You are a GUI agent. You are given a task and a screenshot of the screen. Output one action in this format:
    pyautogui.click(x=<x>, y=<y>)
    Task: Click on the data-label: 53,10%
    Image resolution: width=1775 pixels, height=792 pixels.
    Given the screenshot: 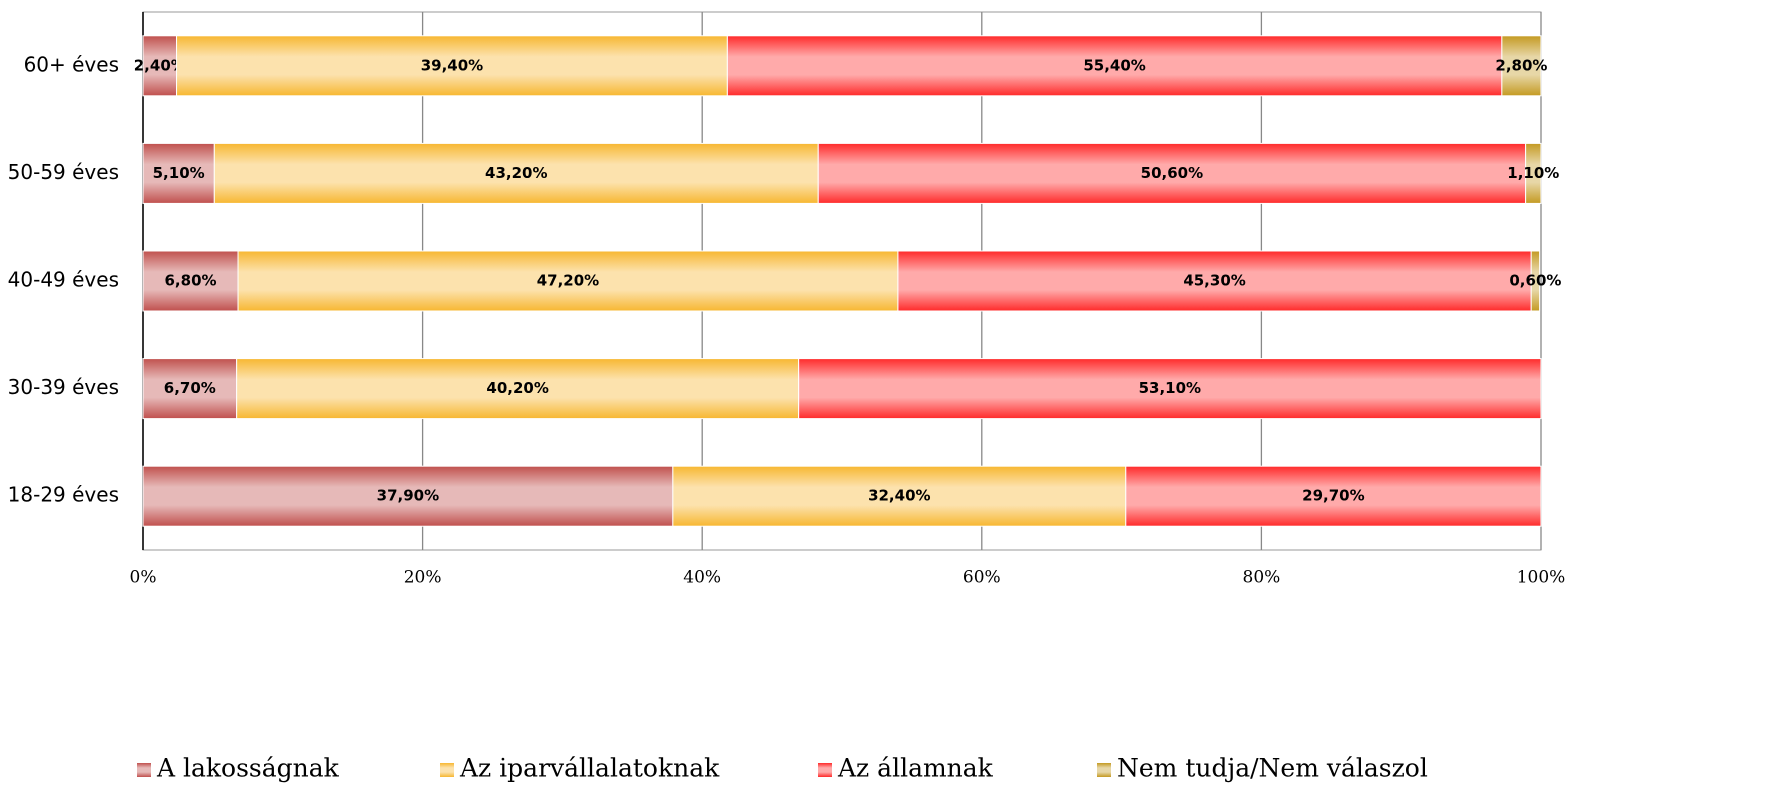 What is the action you would take?
    pyautogui.click(x=1170, y=388)
    